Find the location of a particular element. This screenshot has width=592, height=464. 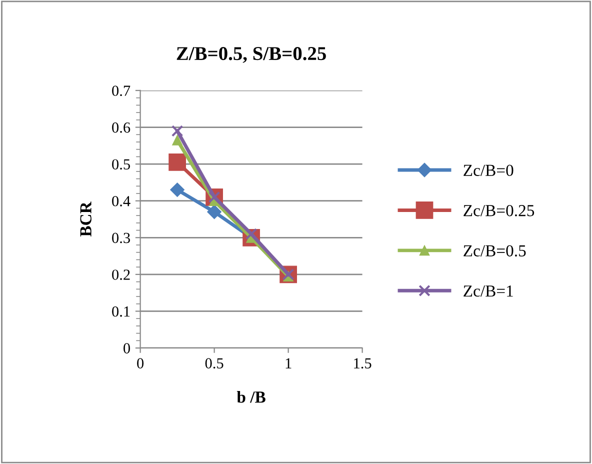

x-tick-label: 0.5 is located at coordinates (214, 363).